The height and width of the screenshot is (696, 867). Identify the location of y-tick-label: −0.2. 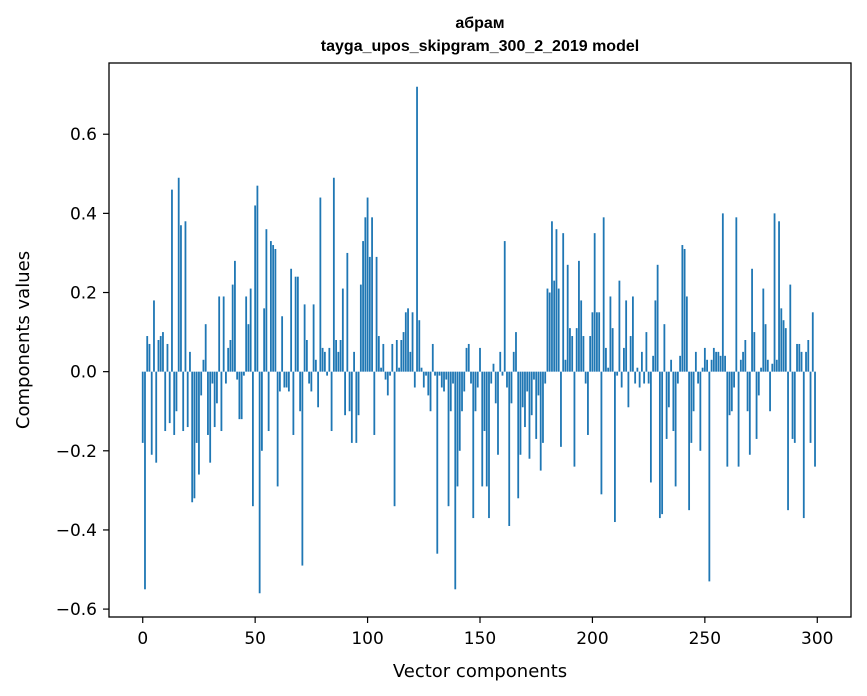
(76, 452).